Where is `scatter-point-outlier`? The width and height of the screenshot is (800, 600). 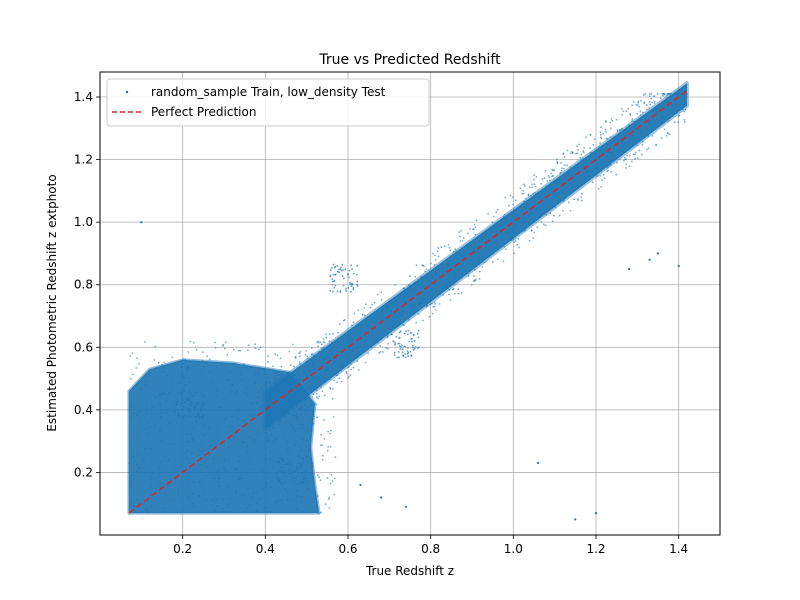 scatter-point-outlier is located at coordinates (405, 506).